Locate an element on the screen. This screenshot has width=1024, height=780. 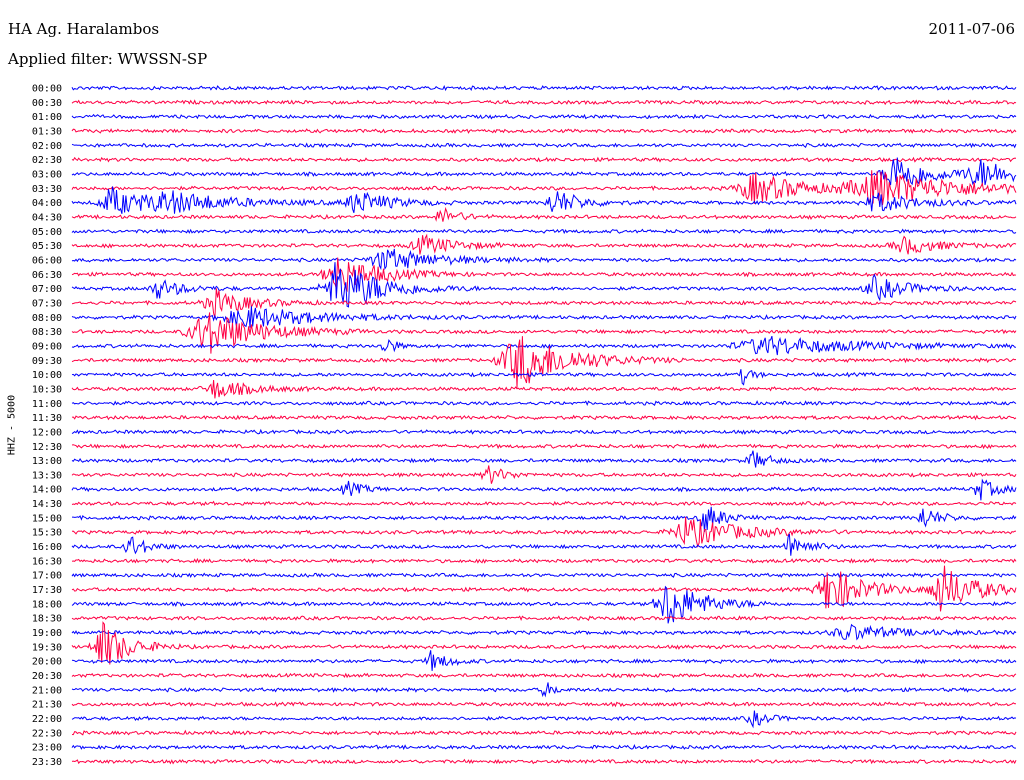
row-time-label: 00:30 is located at coordinates (47, 103).